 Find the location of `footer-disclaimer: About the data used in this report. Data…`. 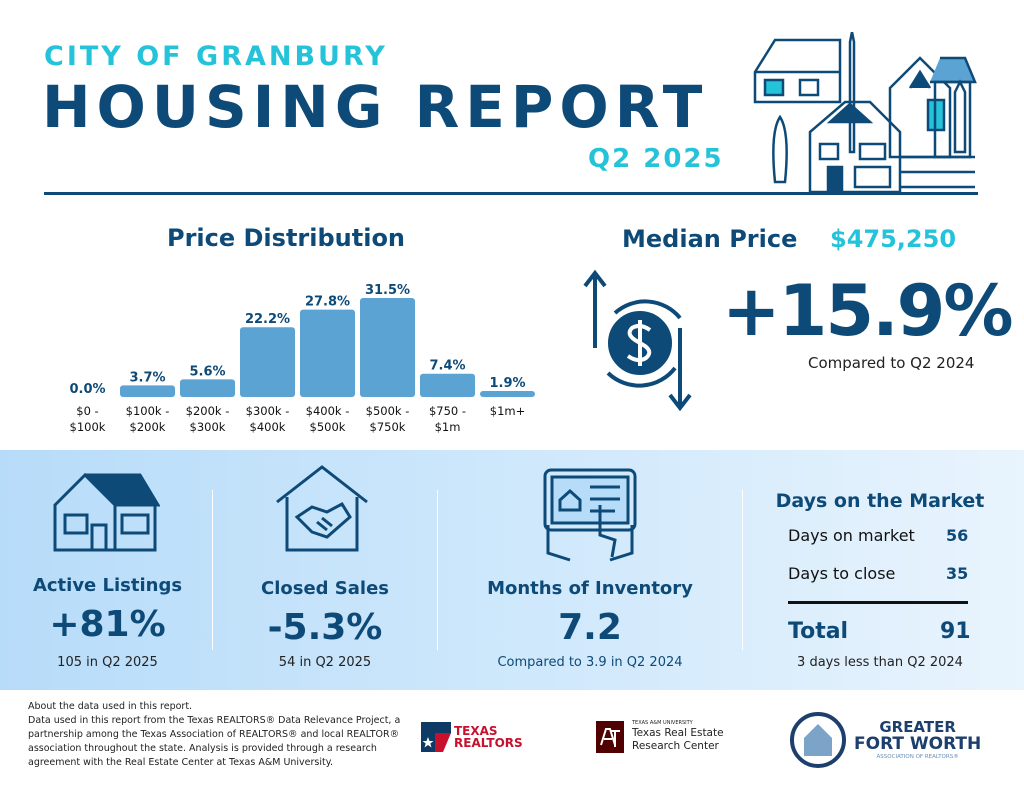

footer-disclaimer: About the data used in this report. Data… is located at coordinates (218, 735).